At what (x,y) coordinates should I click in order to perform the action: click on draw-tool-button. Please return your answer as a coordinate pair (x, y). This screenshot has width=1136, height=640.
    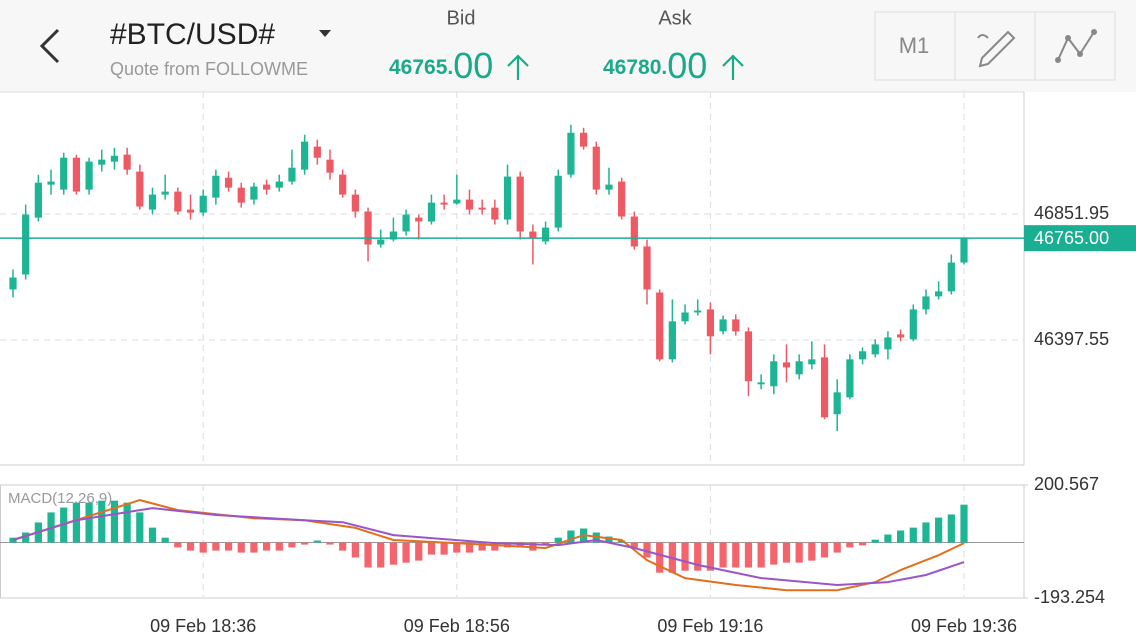
    Looking at the image, I should click on (996, 49).